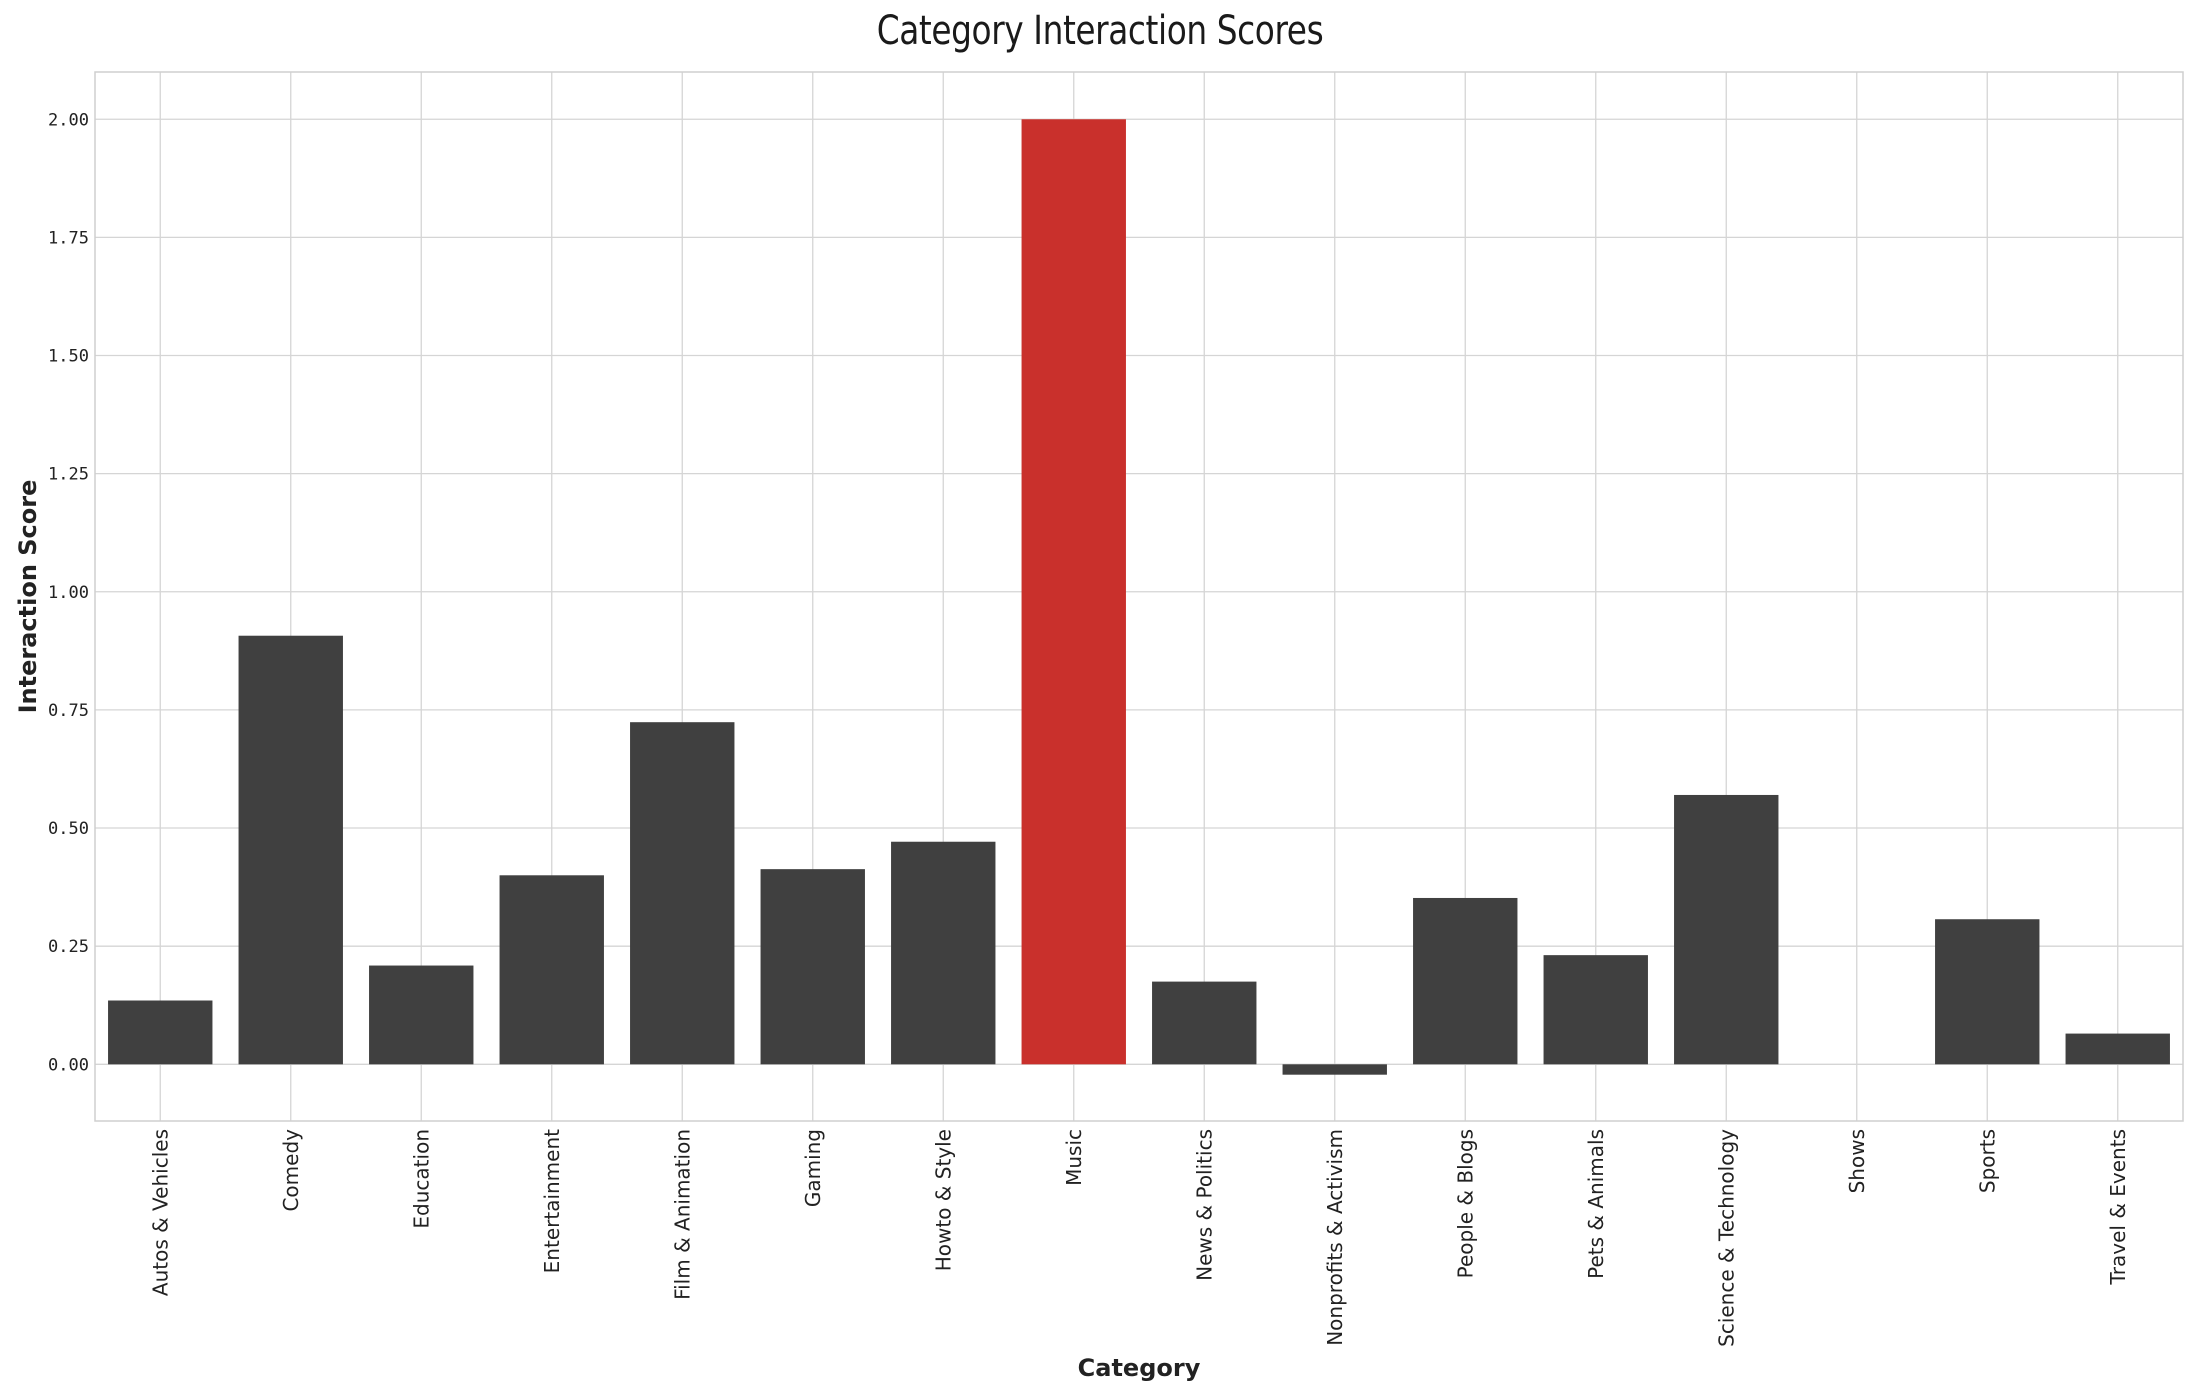 This screenshot has height=1400, width=2200. Describe the element at coordinates (551, 970) in the screenshot. I see `bar-entertainment` at that location.